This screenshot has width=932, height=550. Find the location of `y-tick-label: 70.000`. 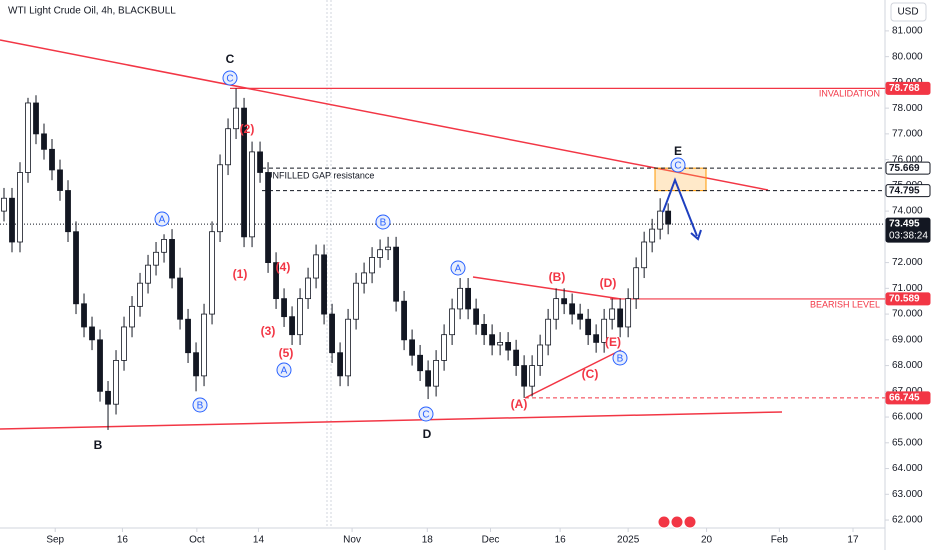

y-tick-label: 70.000 is located at coordinates (907, 314).